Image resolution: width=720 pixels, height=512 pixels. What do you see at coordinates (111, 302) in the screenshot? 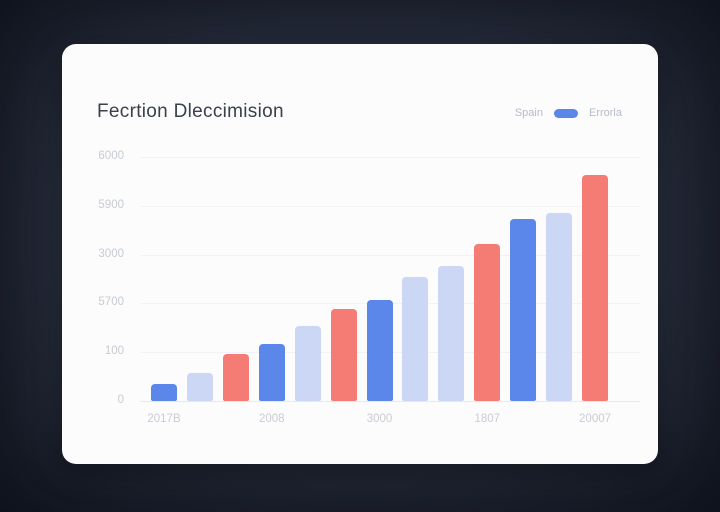
I see `y-axis-tick-label: 5700` at bounding box center [111, 302].